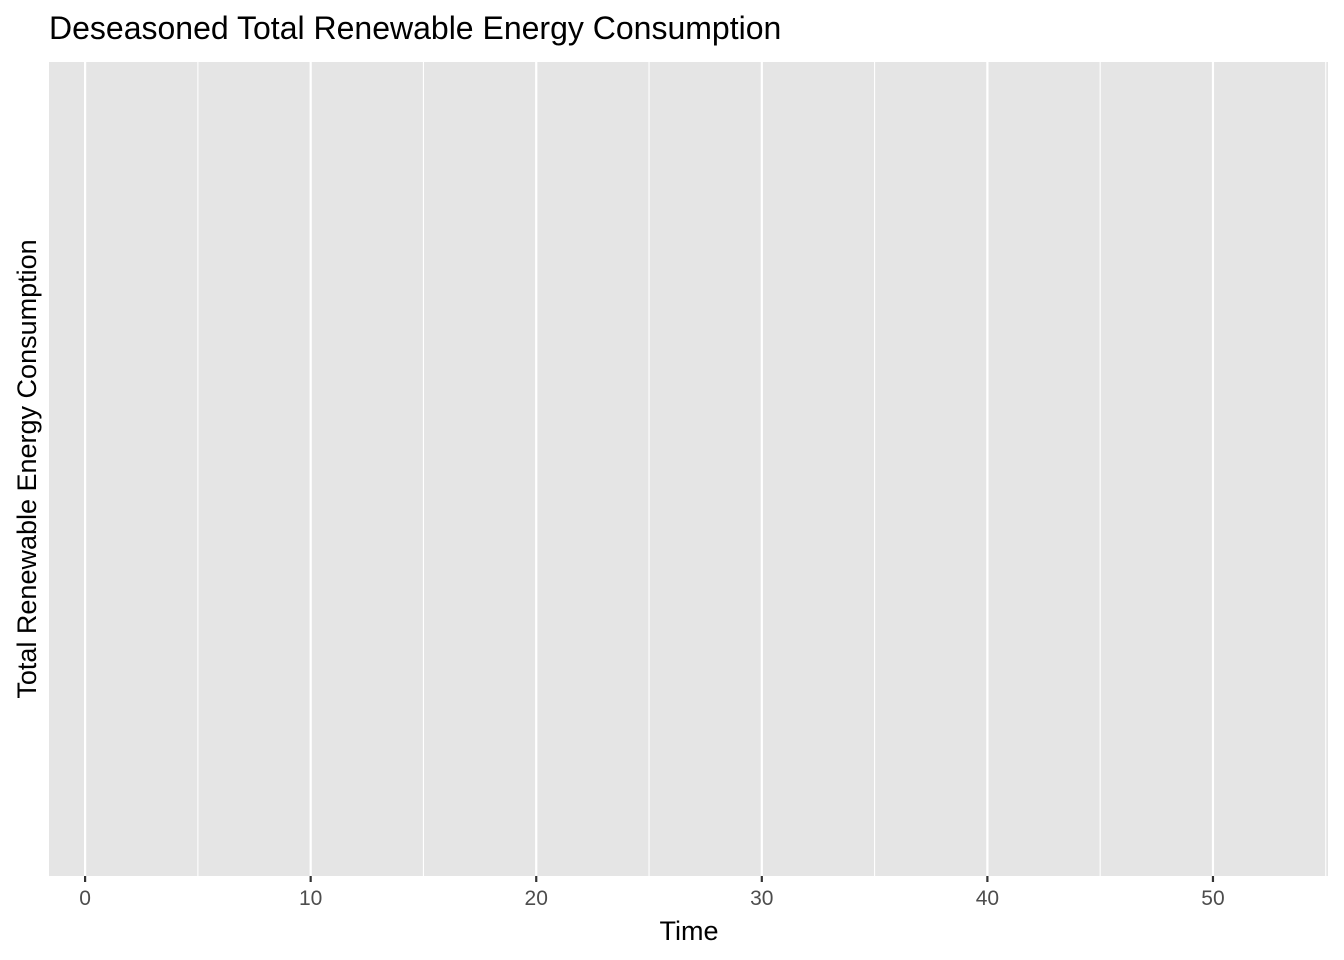 The height and width of the screenshot is (960, 1344). What do you see at coordinates (85, 898) in the screenshot?
I see `x-tick-label: 0` at bounding box center [85, 898].